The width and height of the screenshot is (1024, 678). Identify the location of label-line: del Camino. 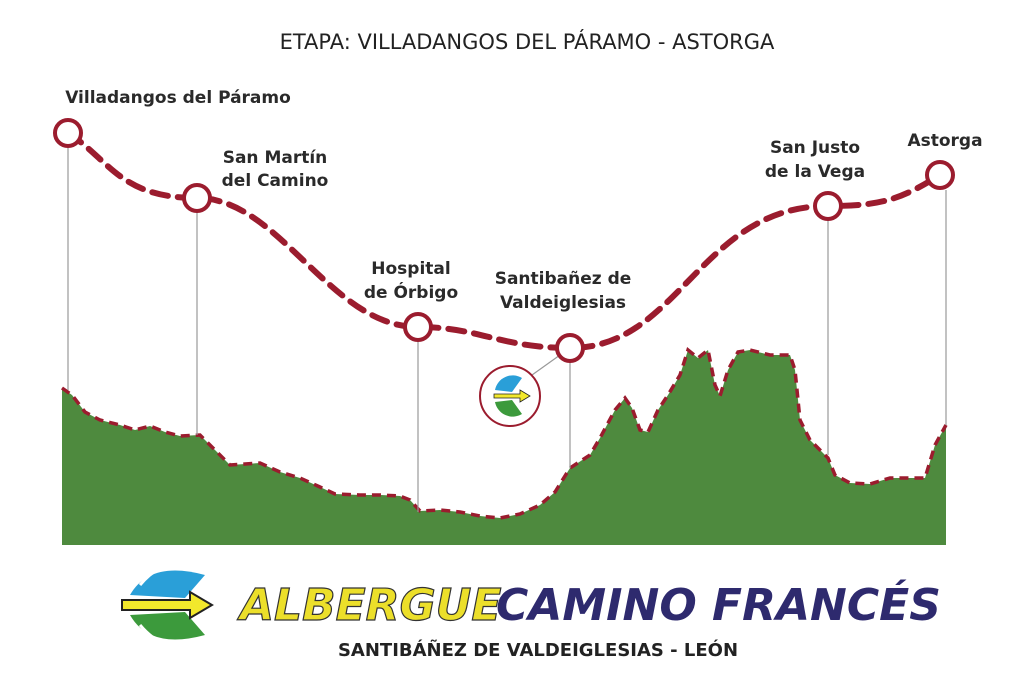
(275, 181).